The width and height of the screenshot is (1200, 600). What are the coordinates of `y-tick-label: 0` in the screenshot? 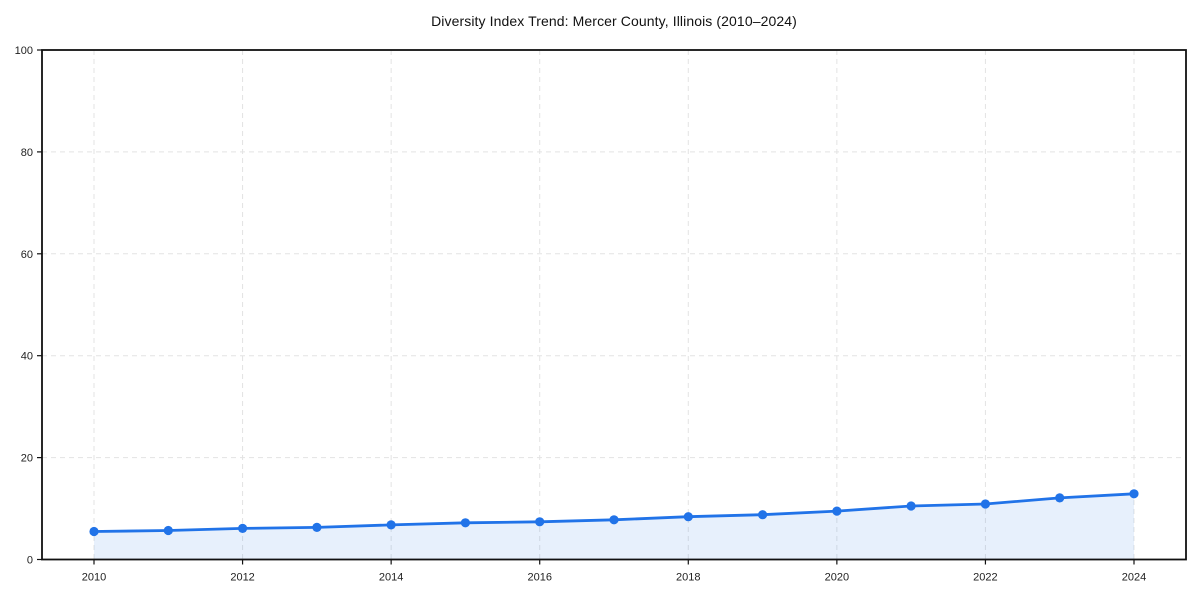 It's located at (30, 561).